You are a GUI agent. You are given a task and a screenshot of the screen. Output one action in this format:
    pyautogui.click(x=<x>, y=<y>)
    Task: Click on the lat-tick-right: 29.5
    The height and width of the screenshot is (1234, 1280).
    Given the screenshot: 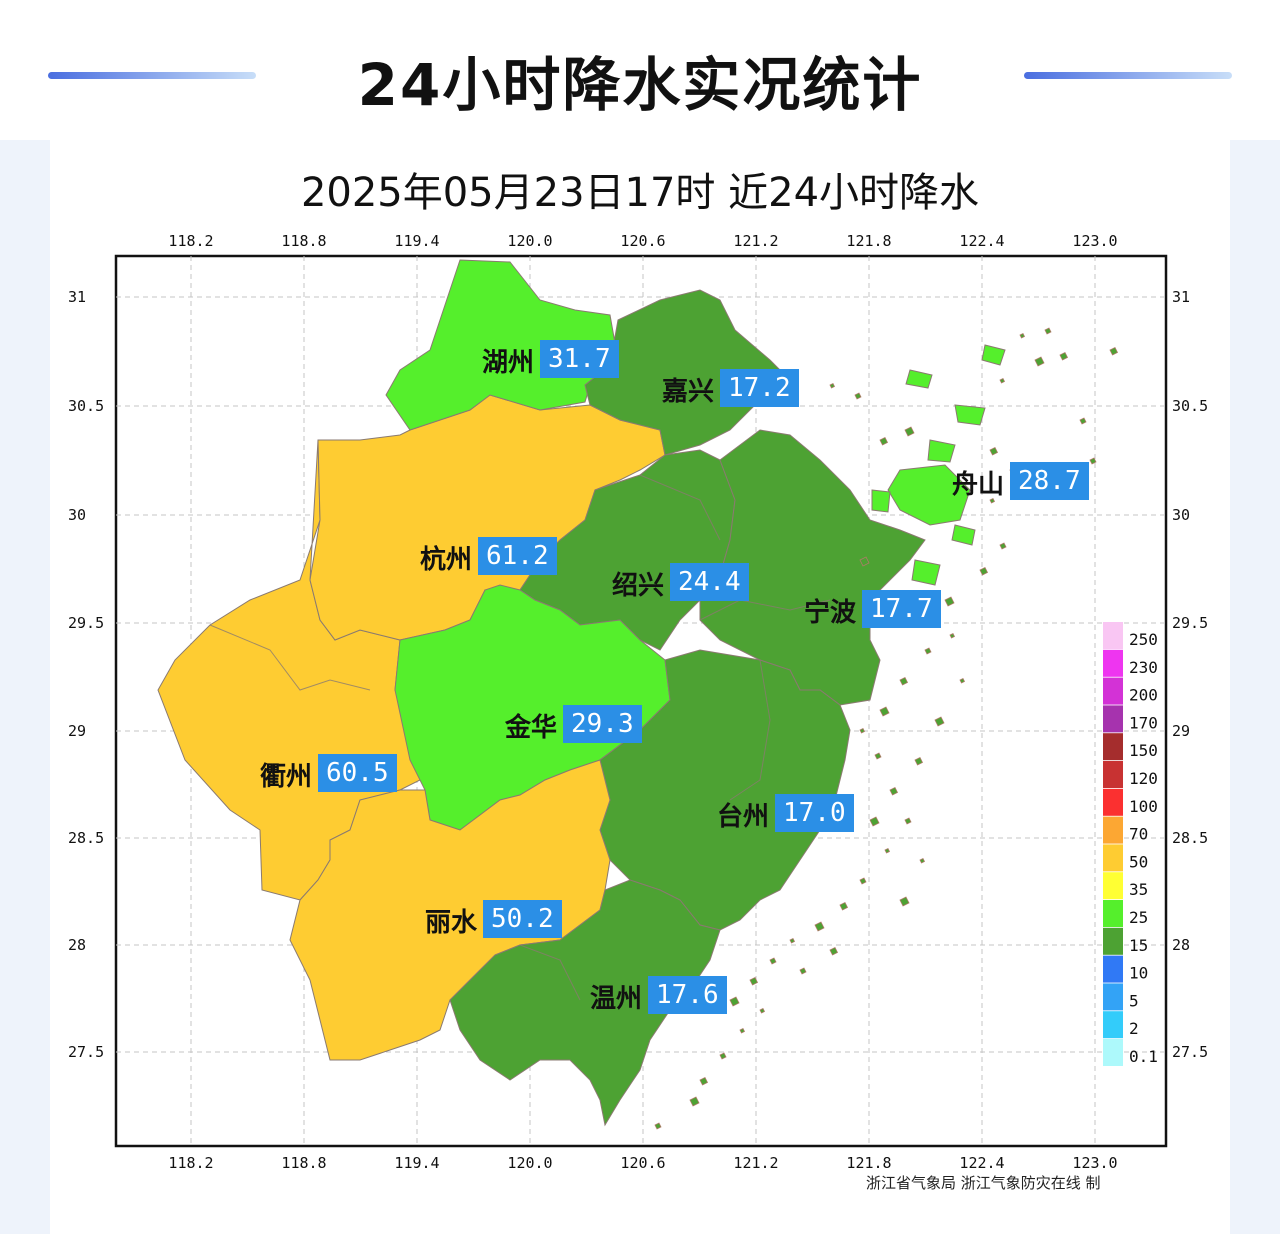 What is the action you would take?
    pyautogui.click(x=1190, y=623)
    